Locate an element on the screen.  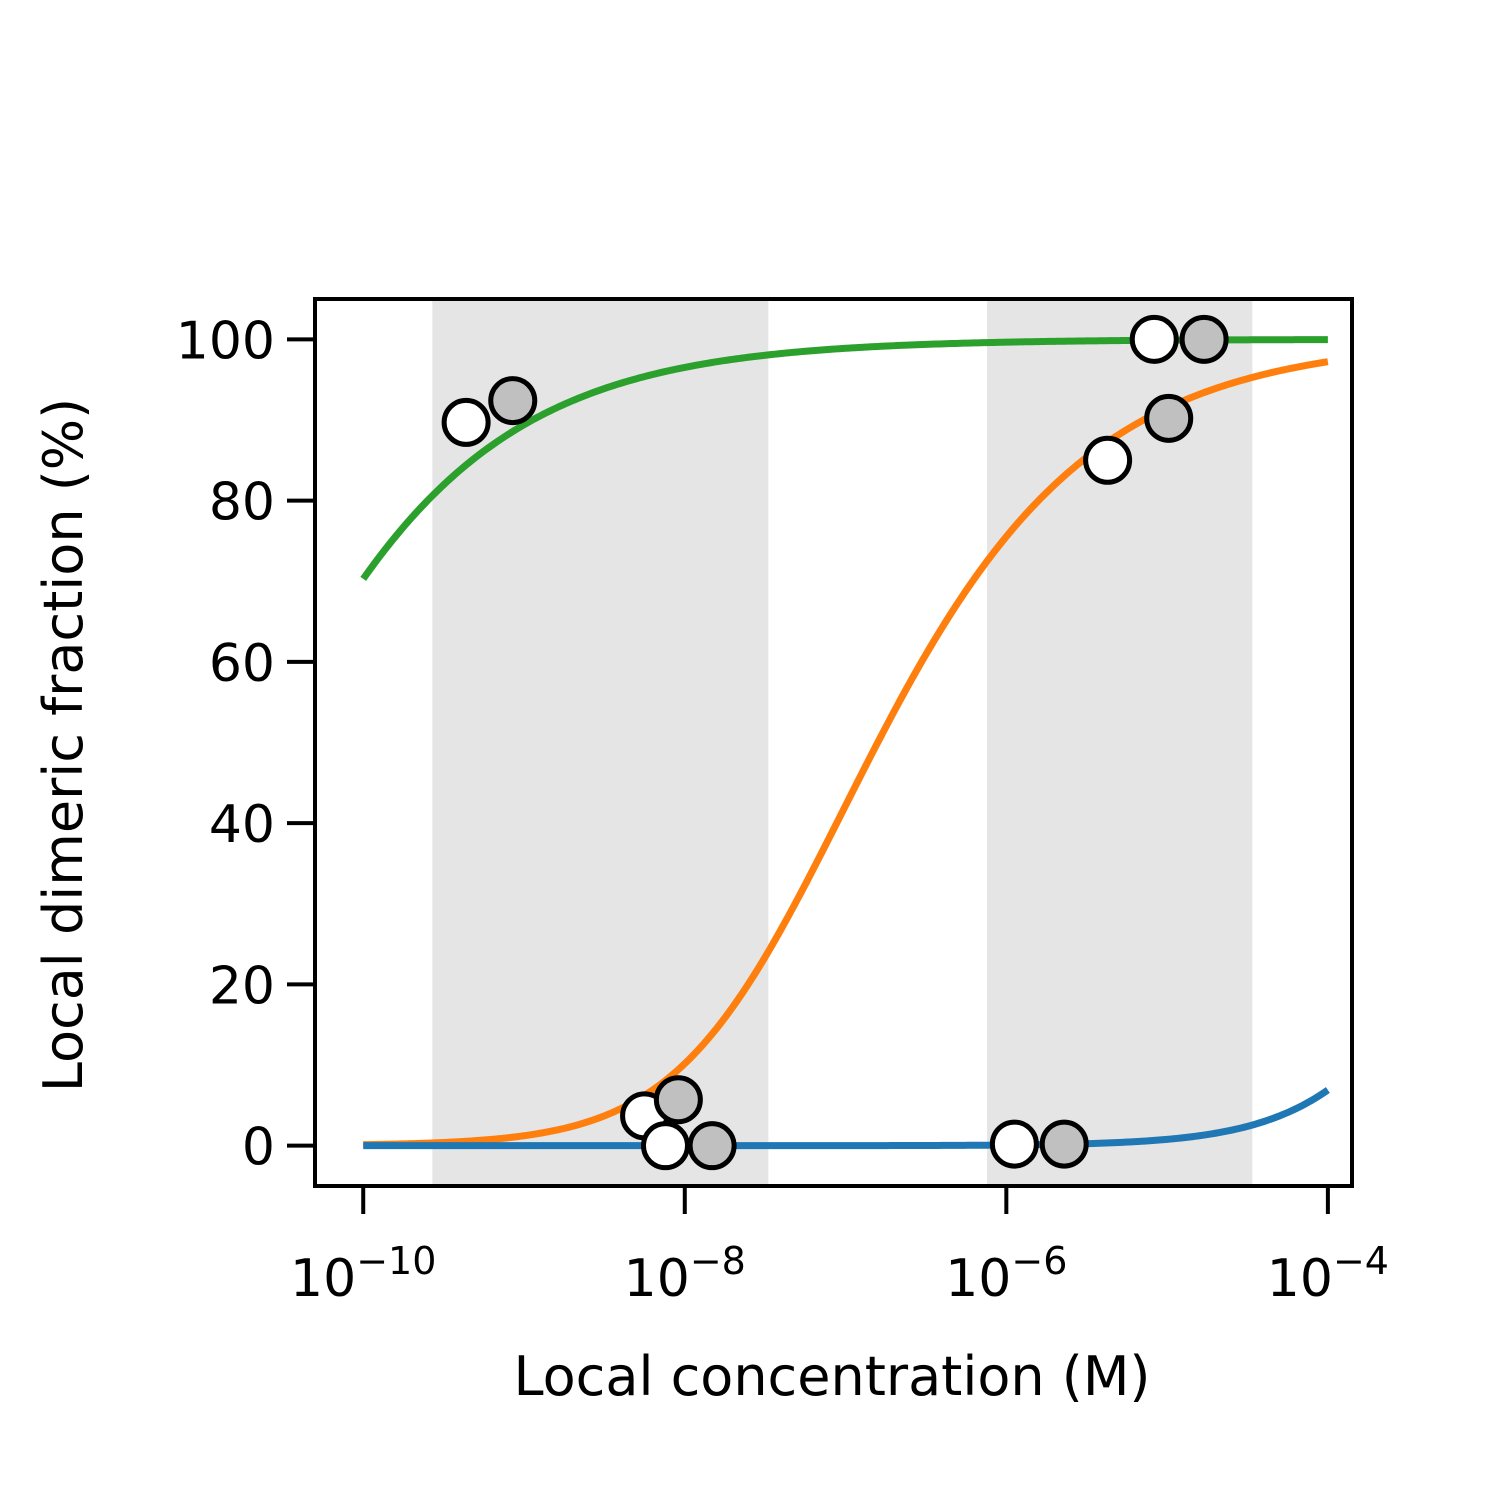
y-tick-label: 60 is located at coordinates (242, 664).